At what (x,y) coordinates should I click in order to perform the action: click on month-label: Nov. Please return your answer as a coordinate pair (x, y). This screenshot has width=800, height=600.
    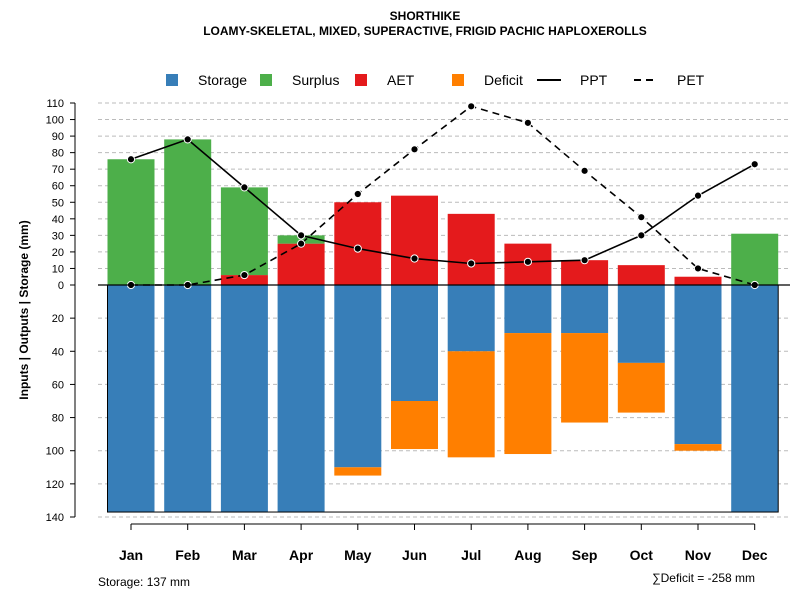
    Looking at the image, I should click on (698, 555).